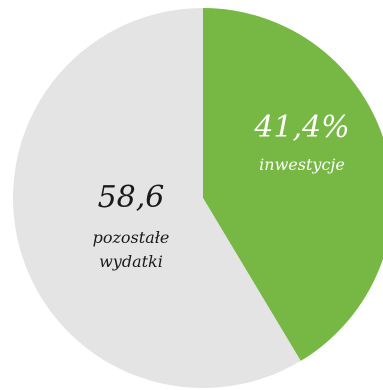  I want to click on slice-2-name-label: pozostałe, so click(131, 237).